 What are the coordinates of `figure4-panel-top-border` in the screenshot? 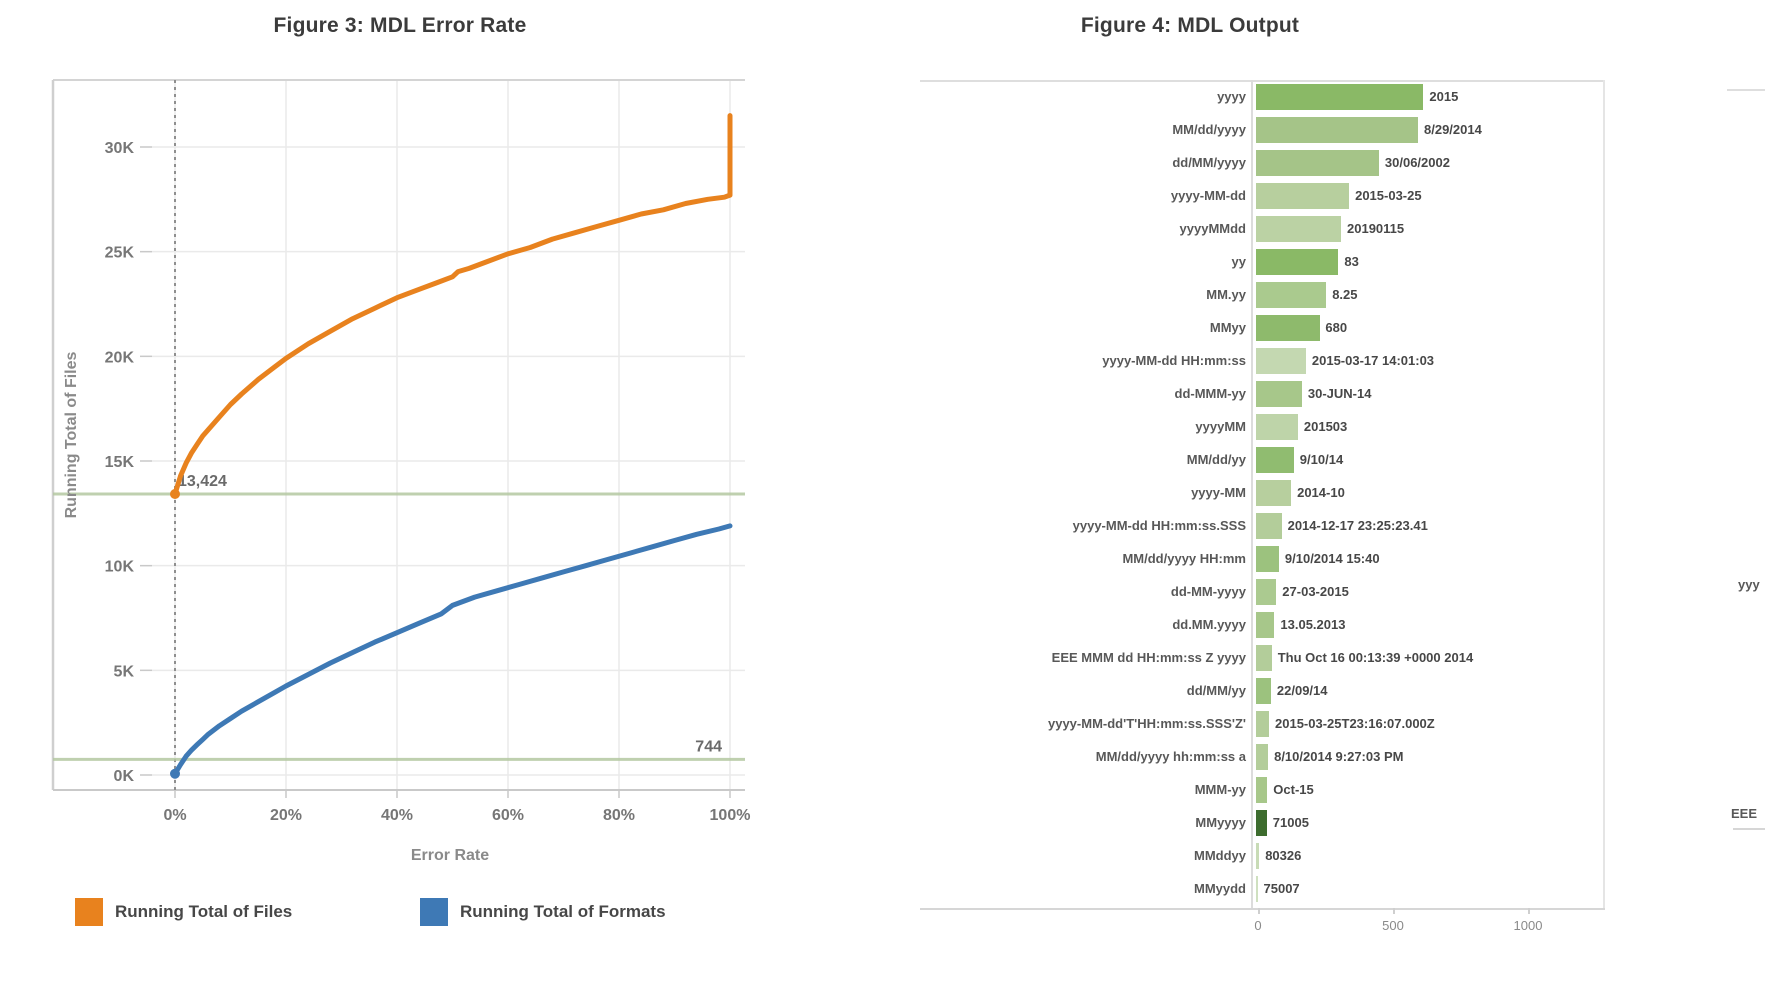 It's located at (1262, 81).